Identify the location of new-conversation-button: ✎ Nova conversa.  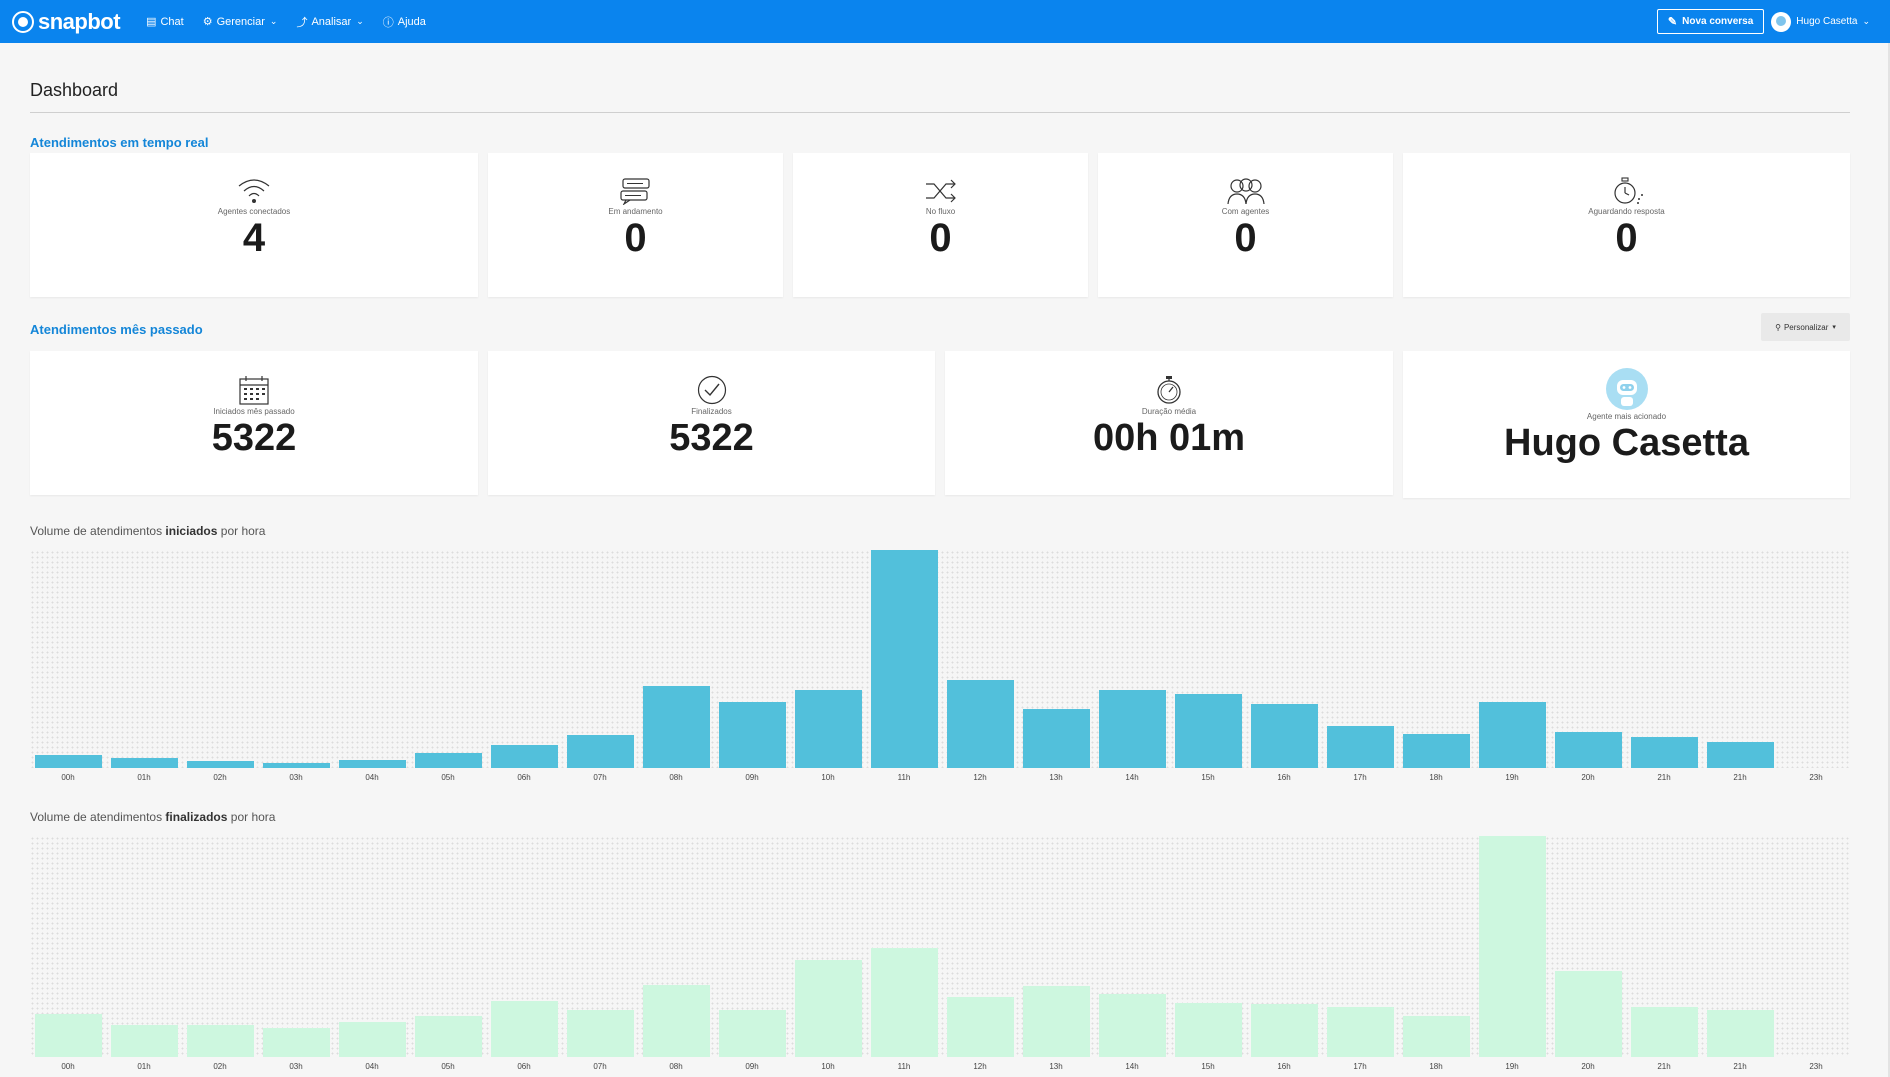
(1710, 21).